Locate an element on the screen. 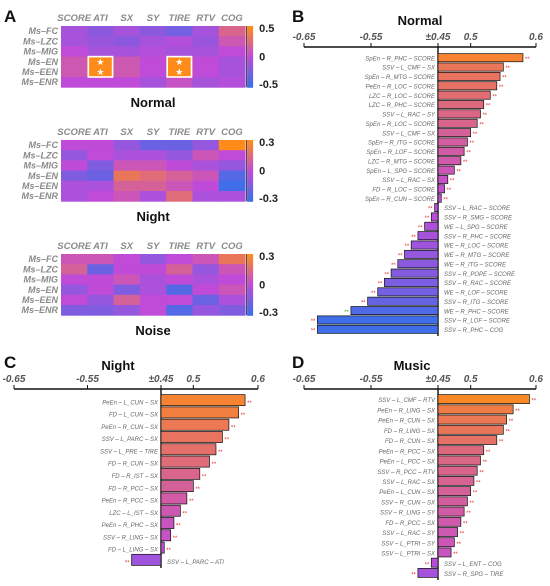  colorbar-tick-label: -0.5 is located at coordinates (268, 85).